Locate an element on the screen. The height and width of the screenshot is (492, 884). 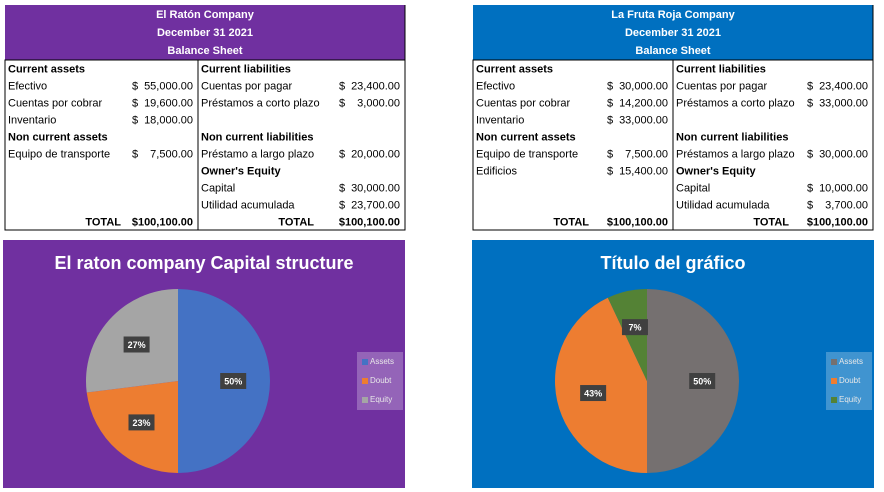
amount: 3,700.00 is located at coordinates (846, 205).